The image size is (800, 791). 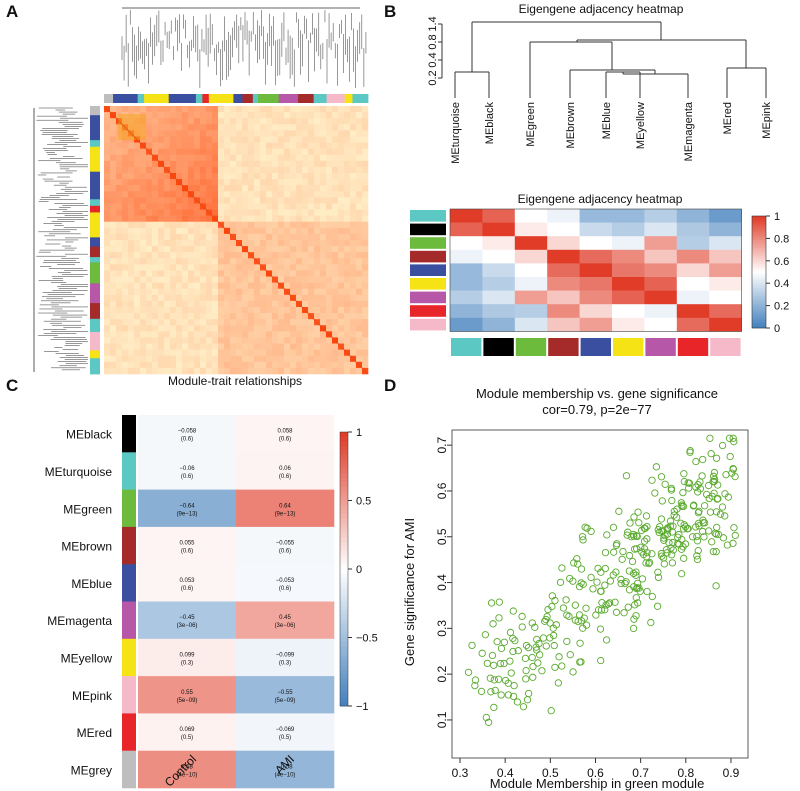 What do you see at coordinates (428, 311) in the screenshot?
I see `row-module-color` at bounding box center [428, 311].